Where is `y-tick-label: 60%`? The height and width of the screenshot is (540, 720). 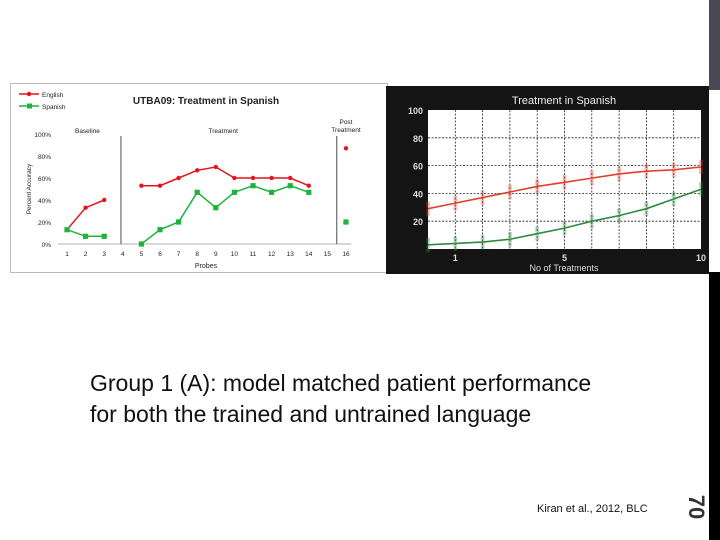 y-tick-label: 60% is located at coordinates (44, 179).